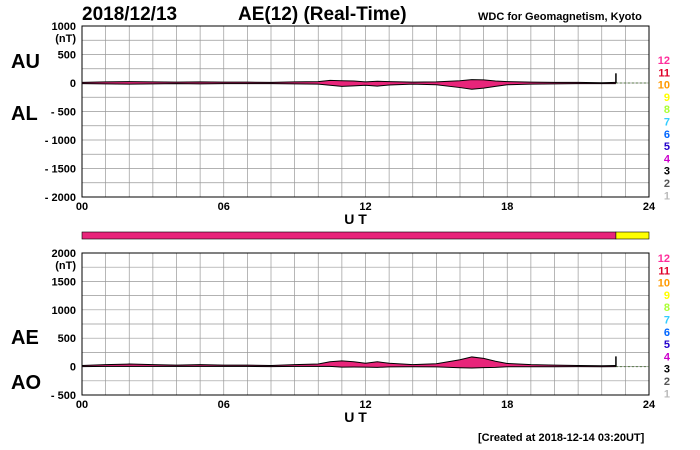 This screenshot has width=700, height=450. I want to click on au-al-xtick-label: 24, so click(649, 207).